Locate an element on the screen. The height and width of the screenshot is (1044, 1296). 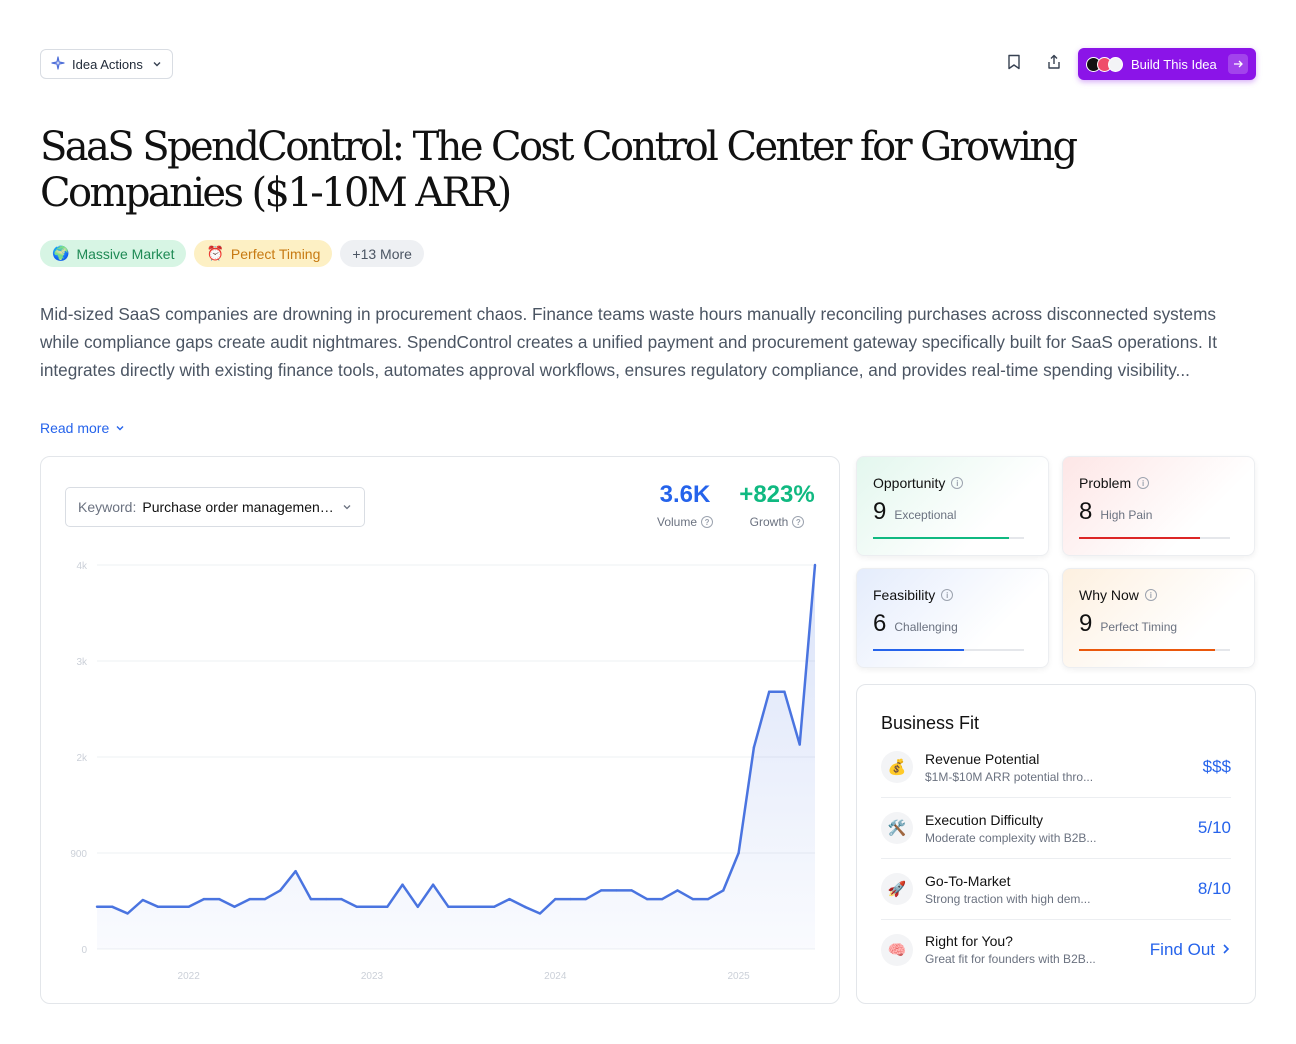
fit-row-name: Right for You? is located at coordinates (969, 941).